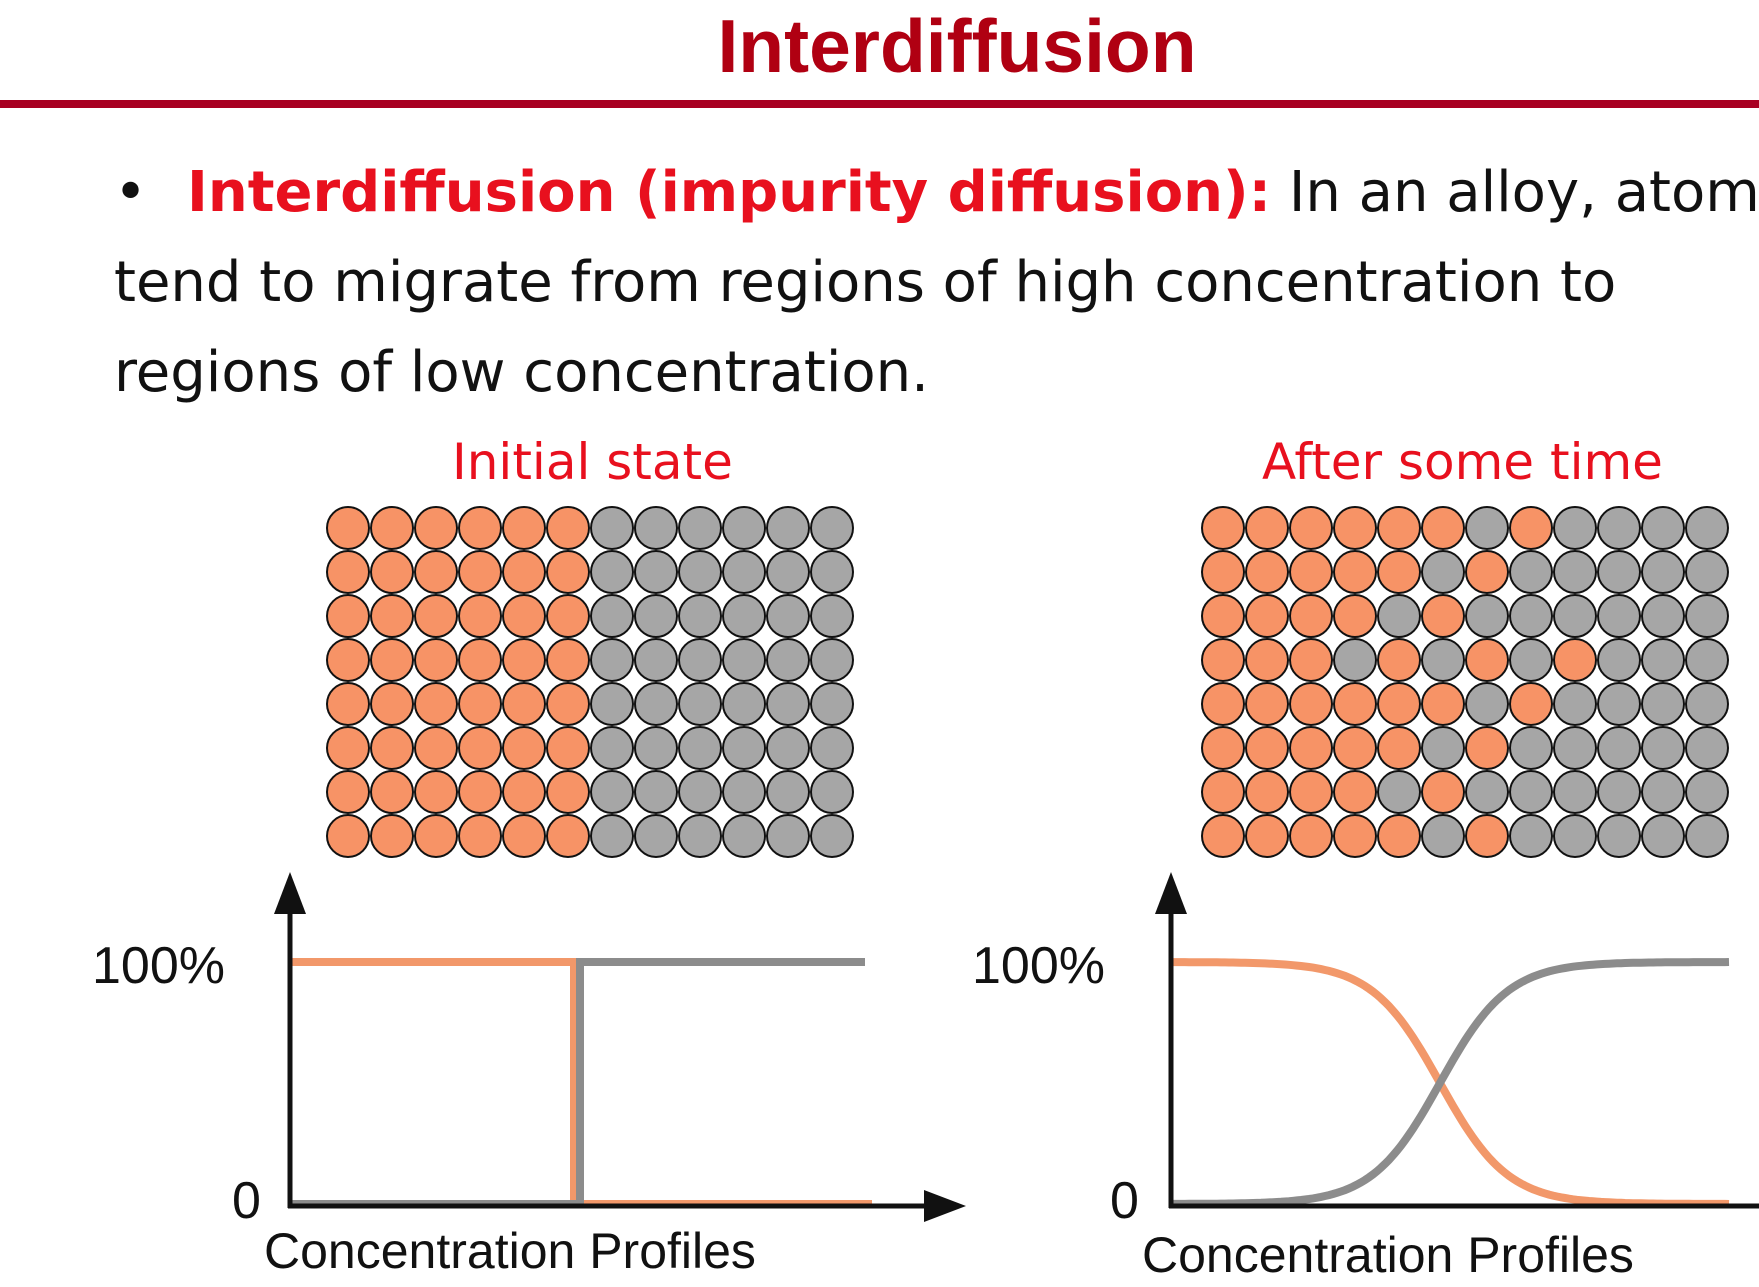 This screenshot has height=1287, width=1759. What do you see at coordinates (1388, 1255) in the screenshot?
I see `profile-caption-after: Concentration Profiles` at bounding box center [1388, 1255].